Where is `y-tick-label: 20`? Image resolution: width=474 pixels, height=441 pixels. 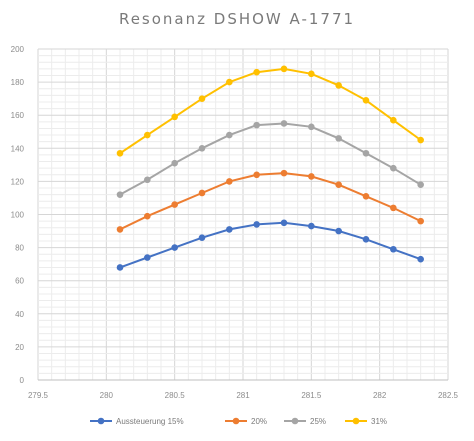 y-tick-label: 20 is located at coordinates (19, 347).